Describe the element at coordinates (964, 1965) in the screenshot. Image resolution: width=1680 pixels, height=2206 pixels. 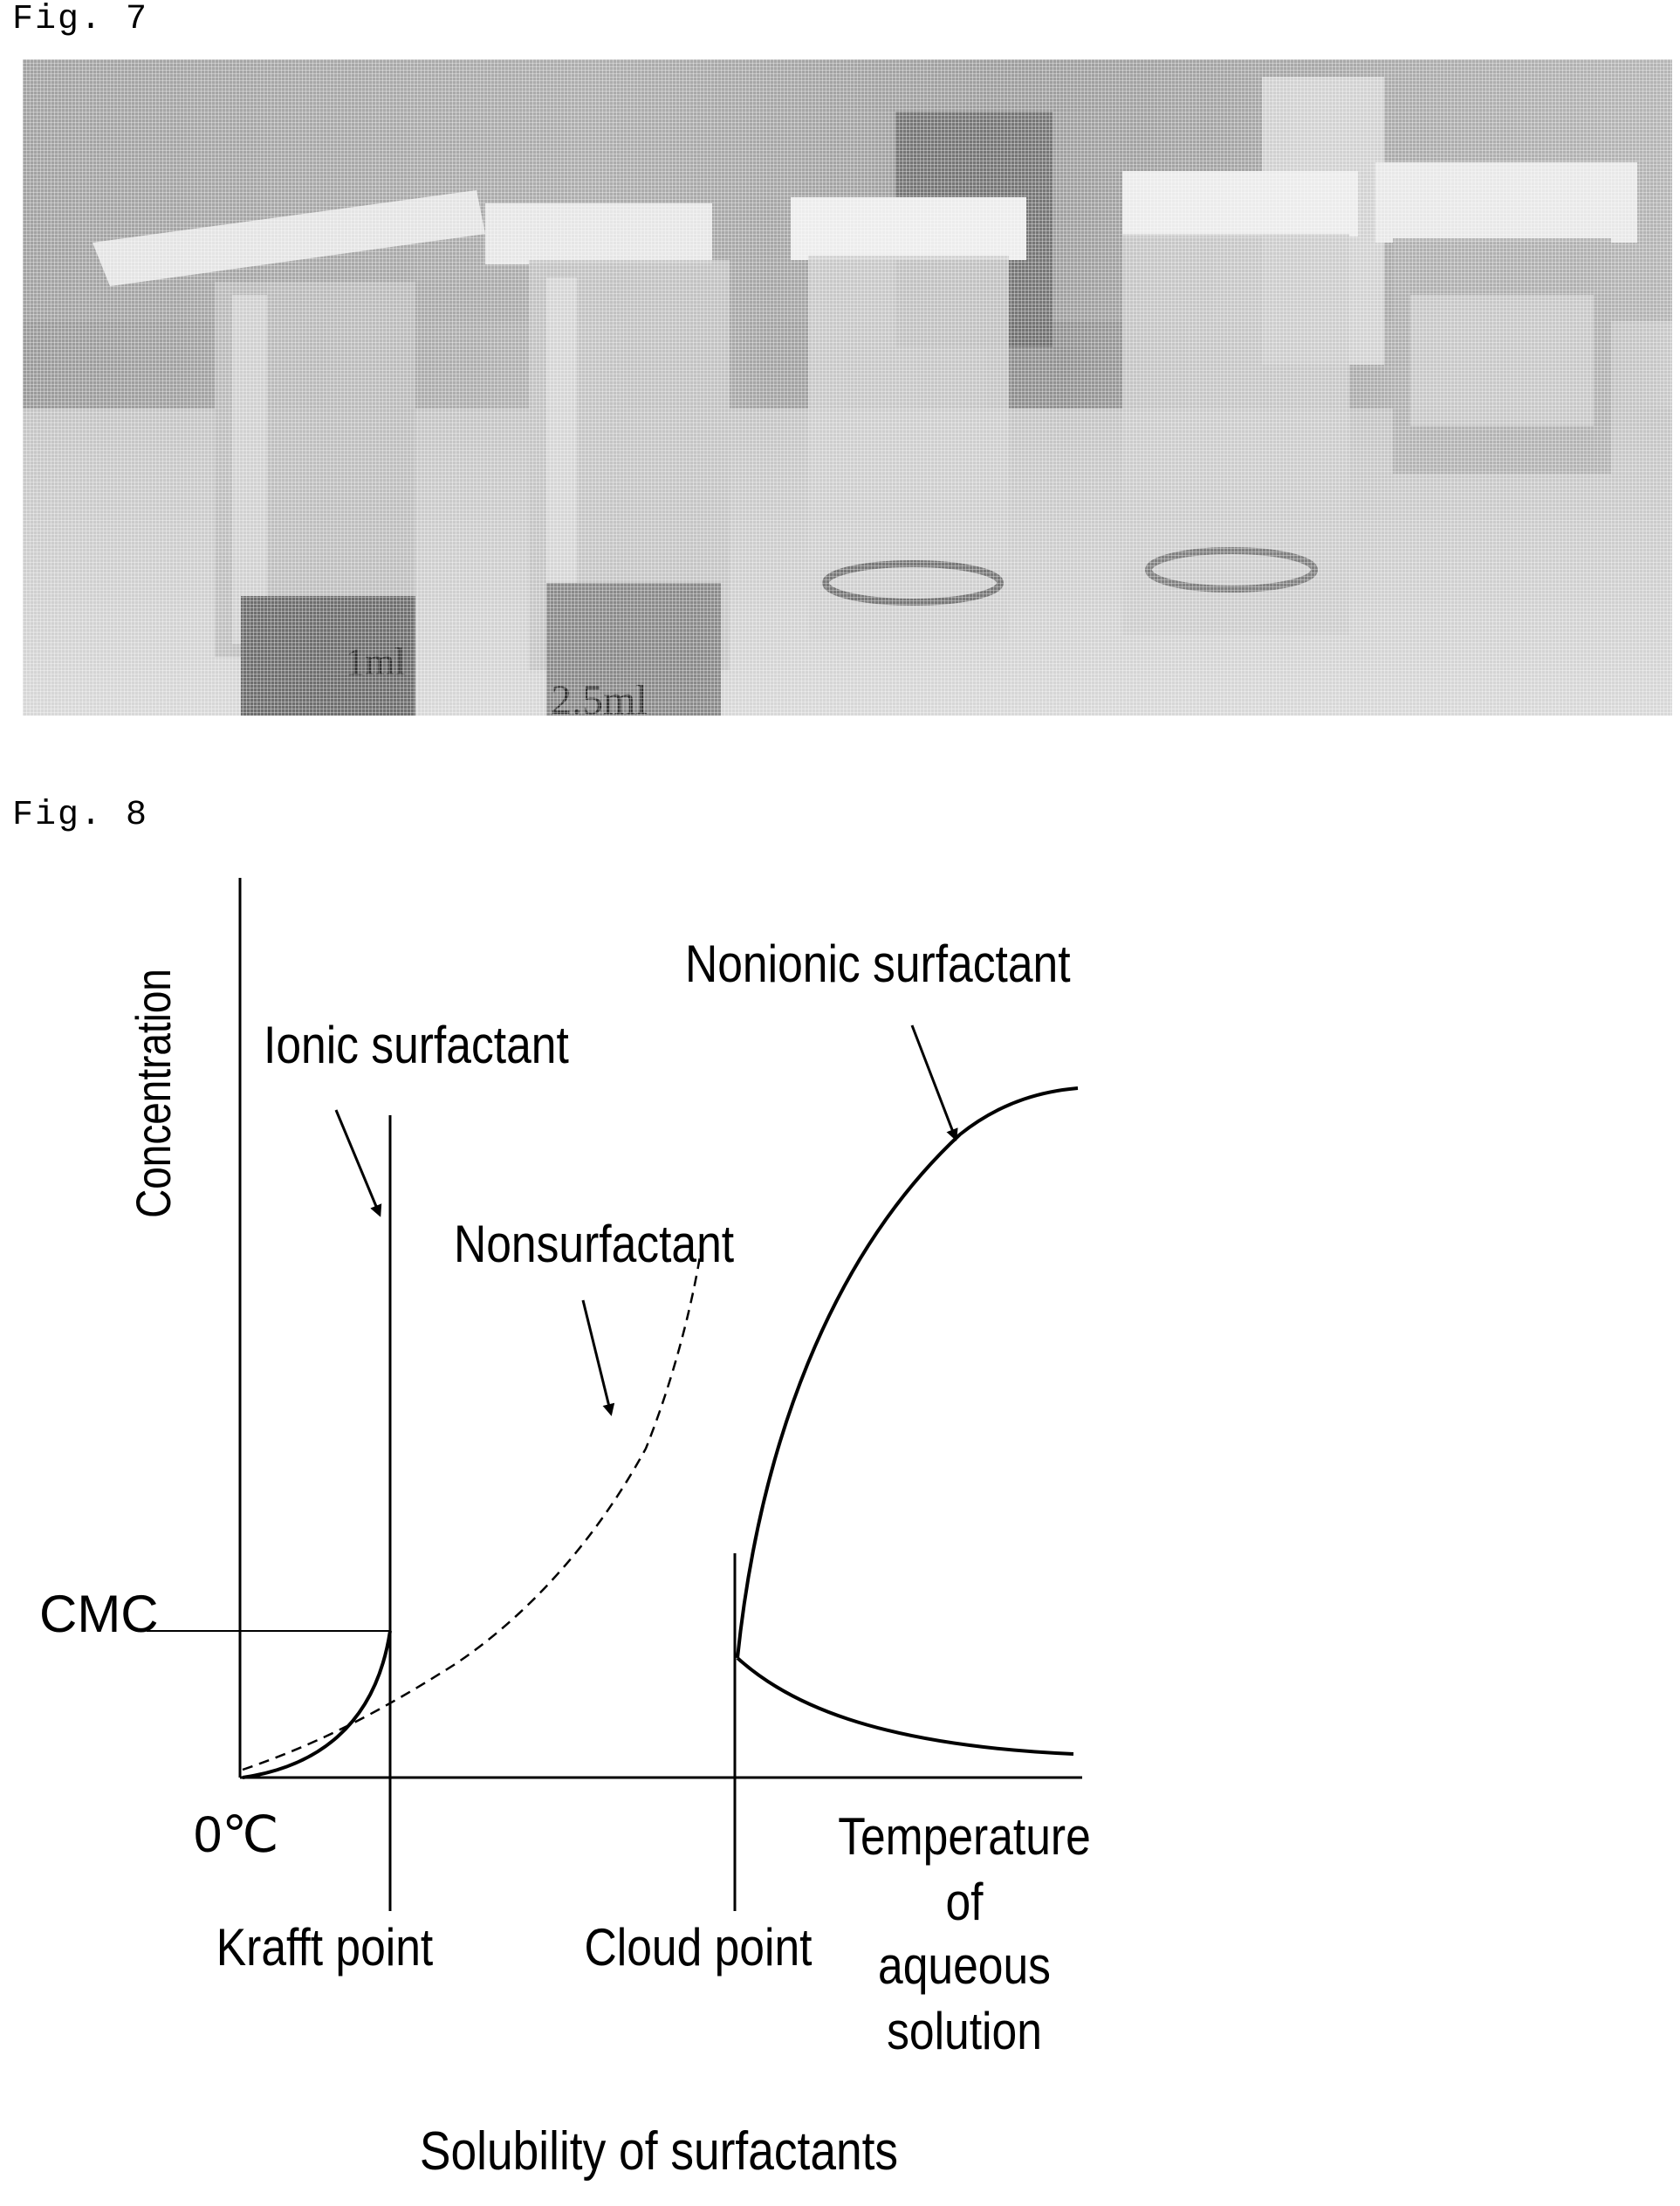
I see `x-axis-label-line: aqueous` at that location.